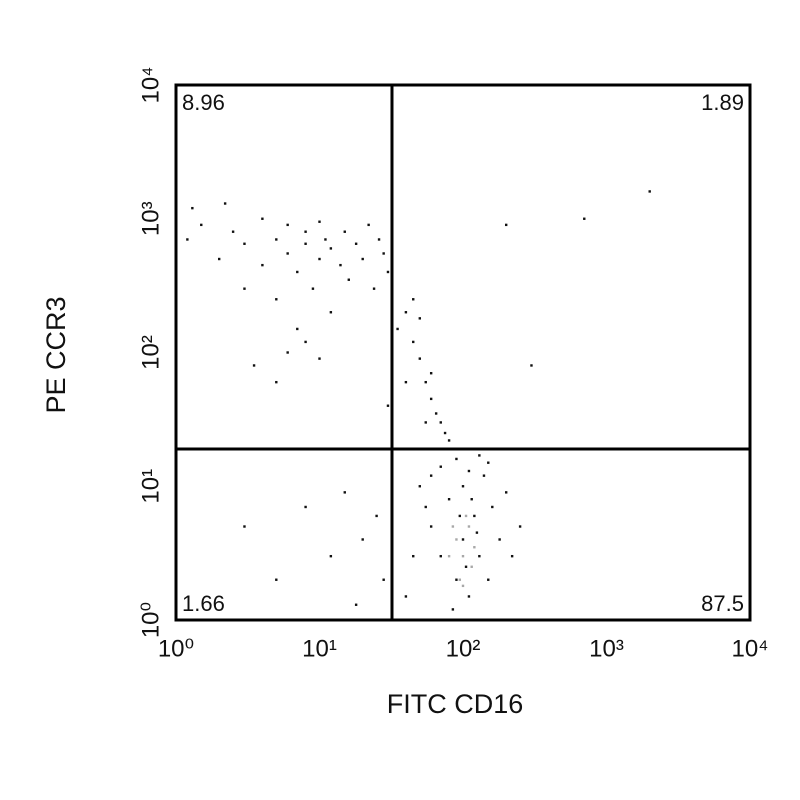 This screenshot has height=800, width=800. What do you see at coordinates (463, 648) in the screenshot?
I see `x-tick-label: 10²` at bounding box center [463, 648].